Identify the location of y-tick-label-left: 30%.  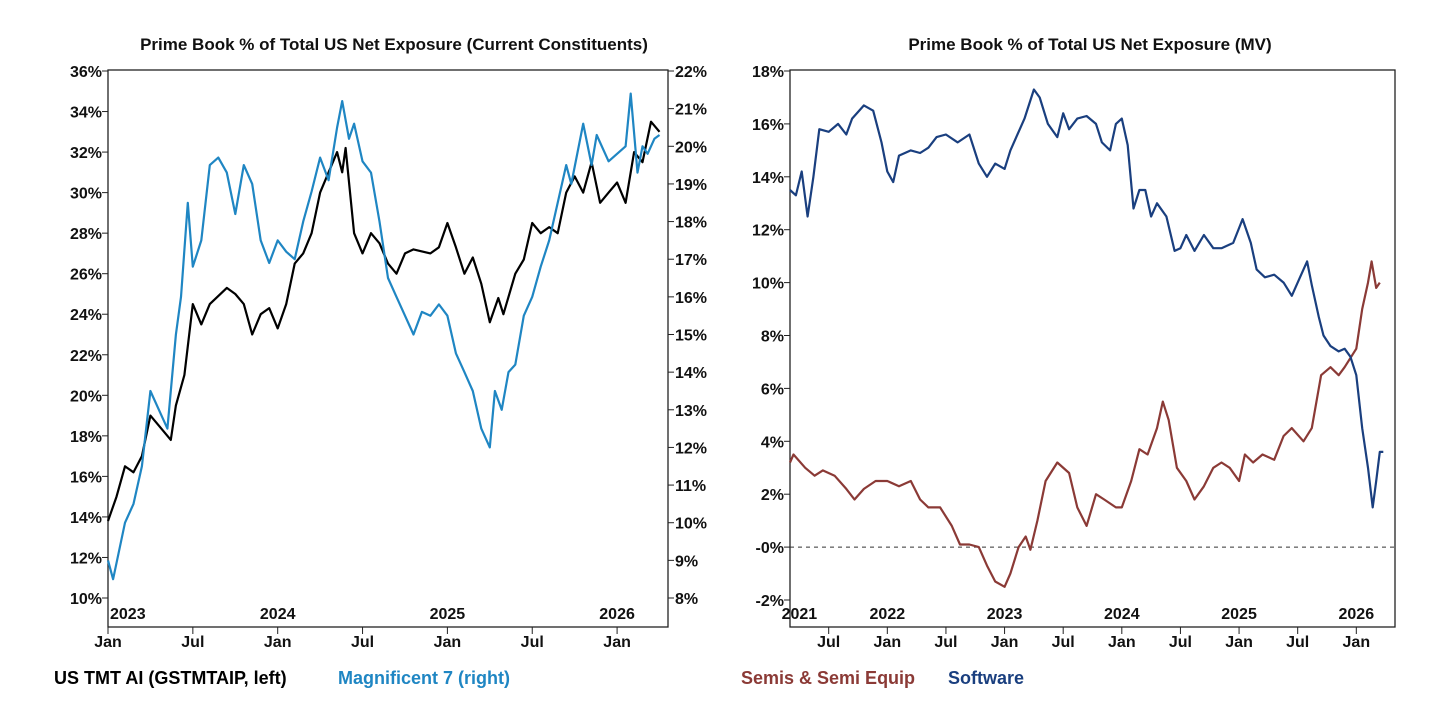
(86, 194).